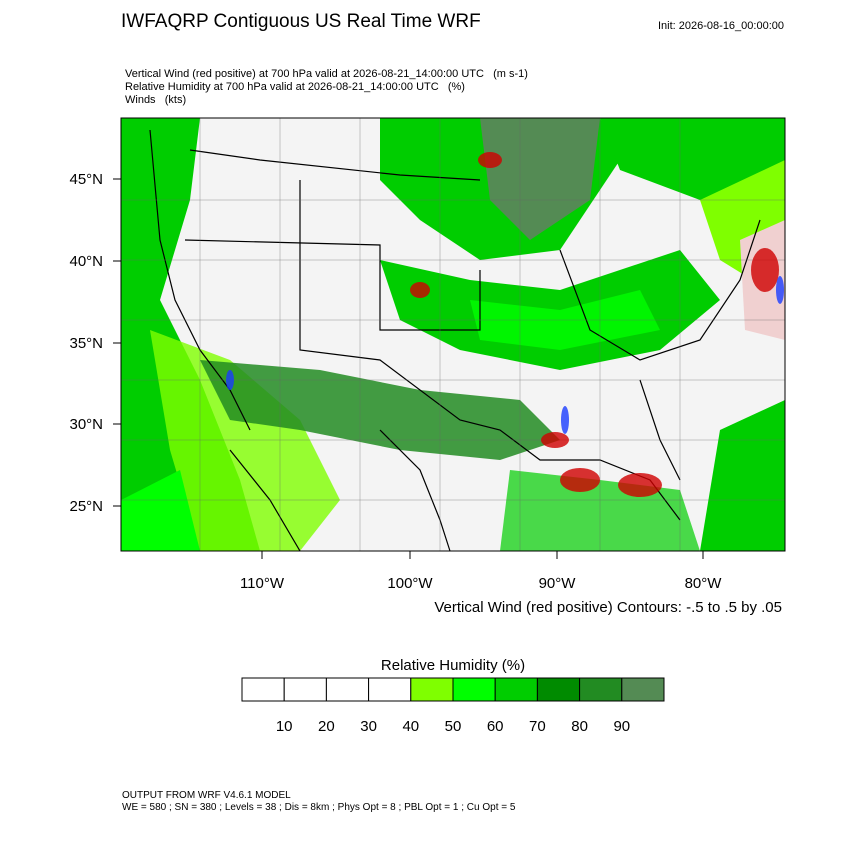  Describe the element at coordinates (453, 726) in the screenshot. I see `colorbar-tick-label: 50` at that location.